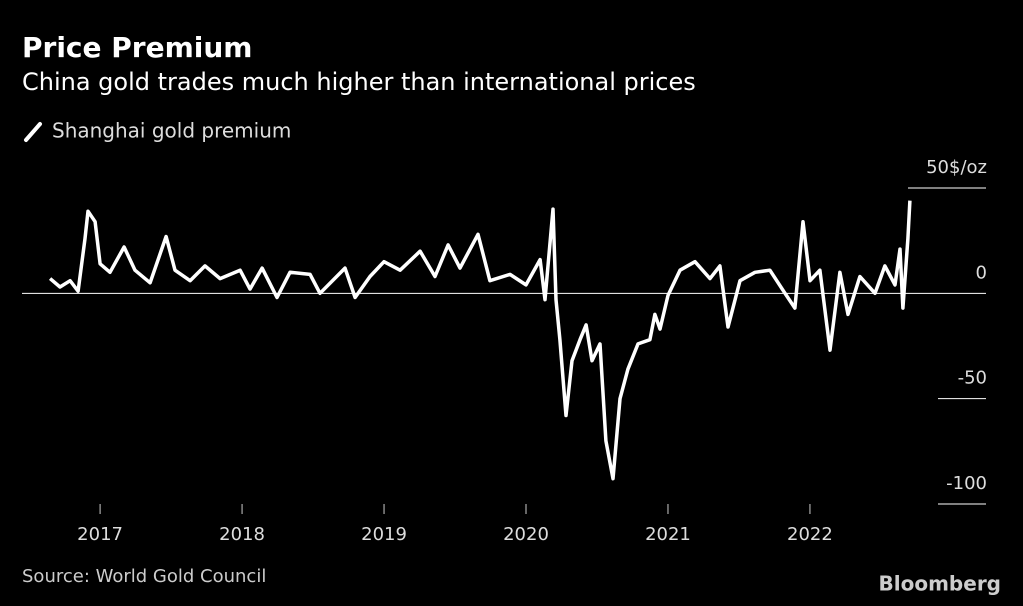 This screenshot has width=1023, height=606. Describe the element at coordinates (100, 534) in the screenshot. I see `x-tick-label: 2017` at that location.